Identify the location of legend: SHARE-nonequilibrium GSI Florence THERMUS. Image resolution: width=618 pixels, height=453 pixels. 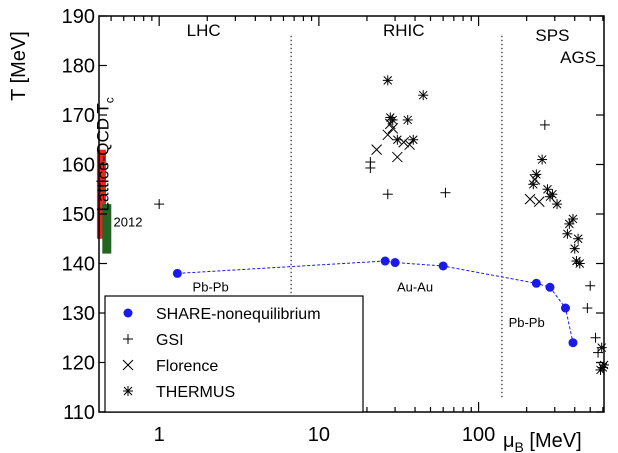
(234, 354).